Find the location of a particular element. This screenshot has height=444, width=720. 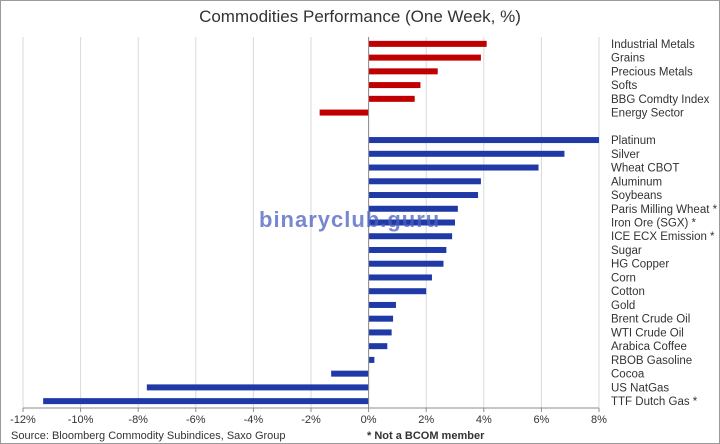

category-label: Platinum is located at coordinates (633, 141).